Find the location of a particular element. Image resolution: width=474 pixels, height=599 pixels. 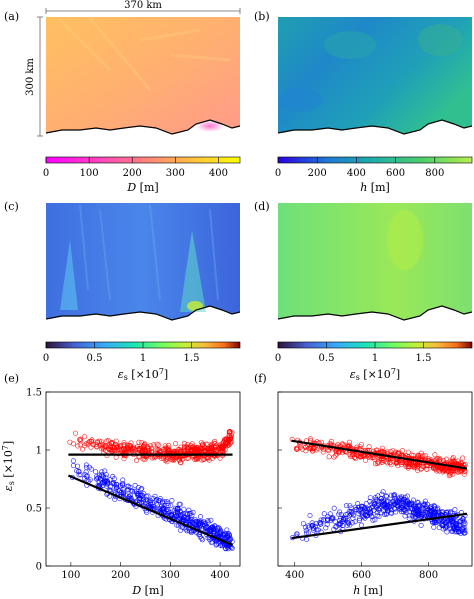

colorbar-a-tick-label: 300 is located at coordinates (175, 173).